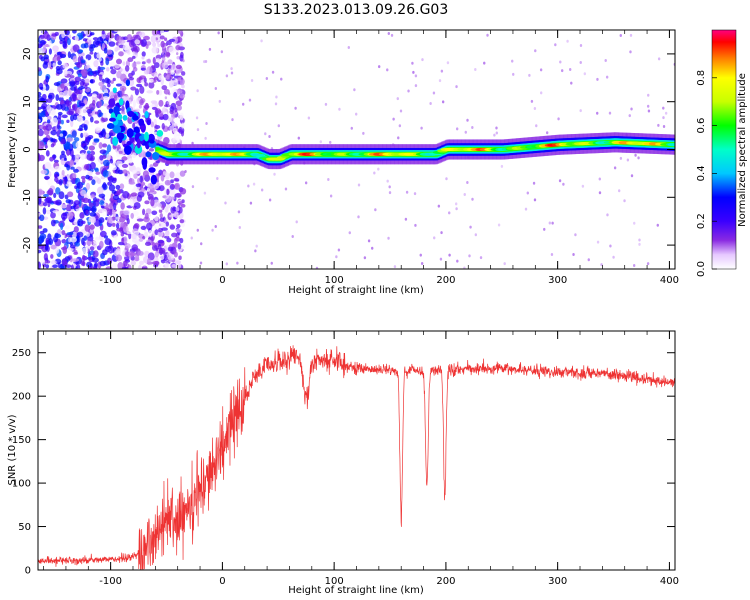  What do you see at coordinates (724, 149) in the screenshot?
I see `colorbar-frame` at bounding box center [724, 149].